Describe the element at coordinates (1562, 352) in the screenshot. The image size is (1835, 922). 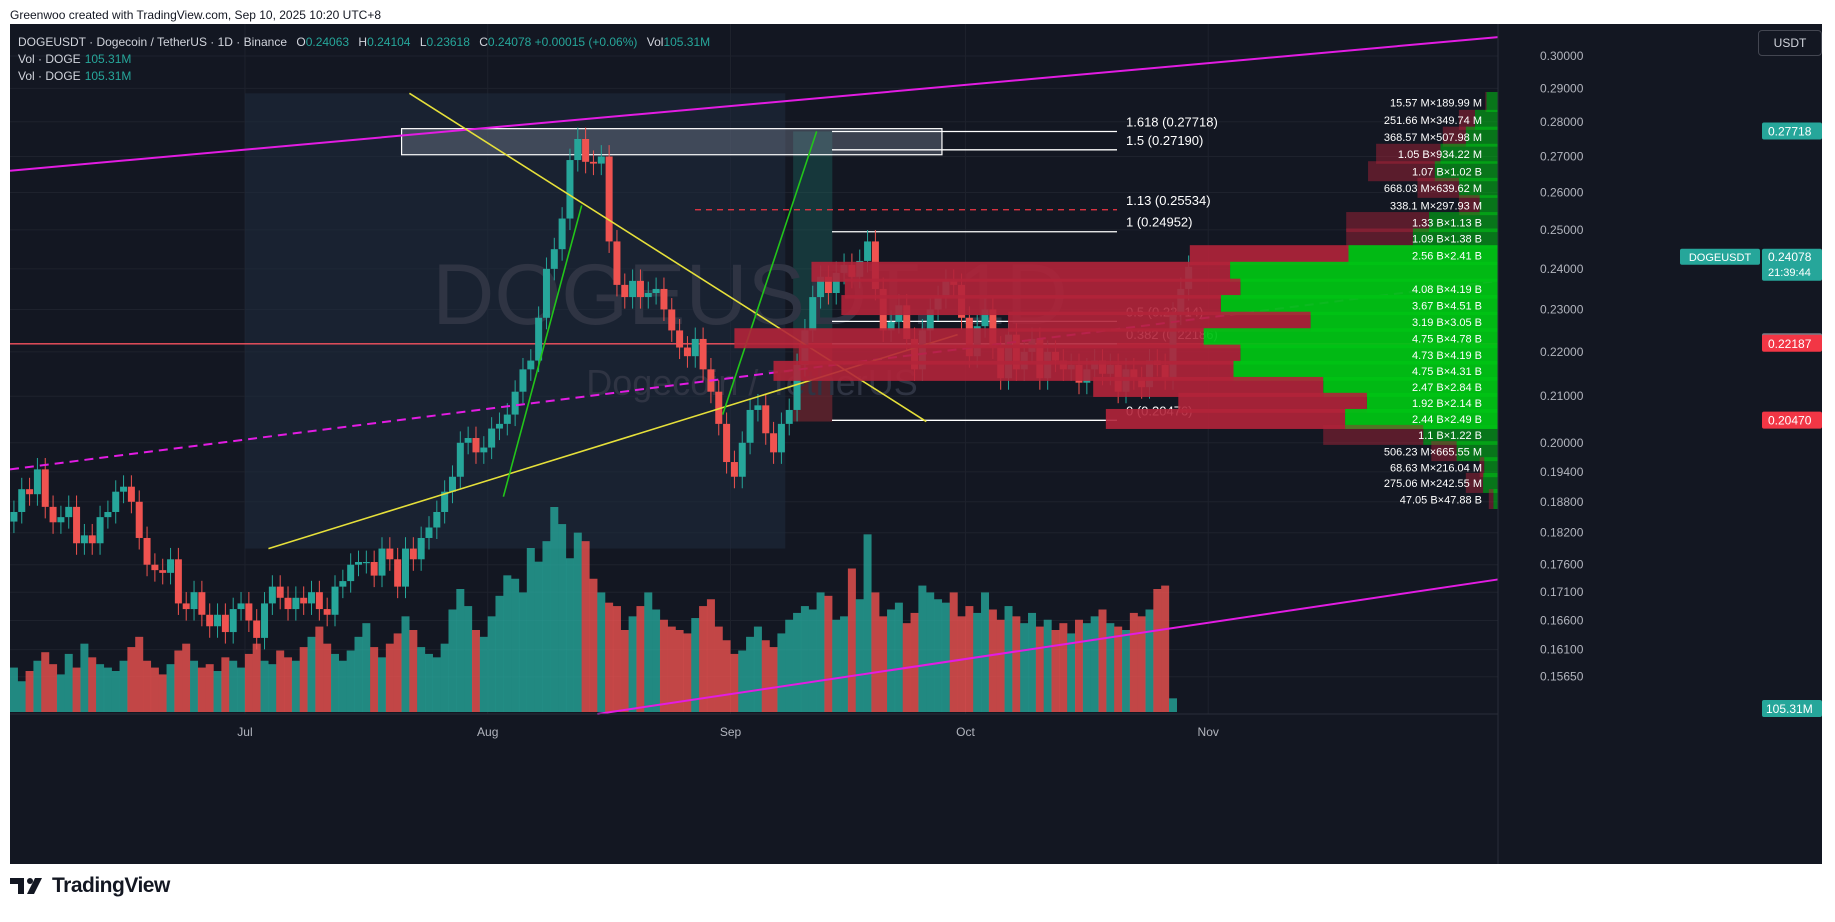
I see `price-tick-label: 0.22000` at that location.